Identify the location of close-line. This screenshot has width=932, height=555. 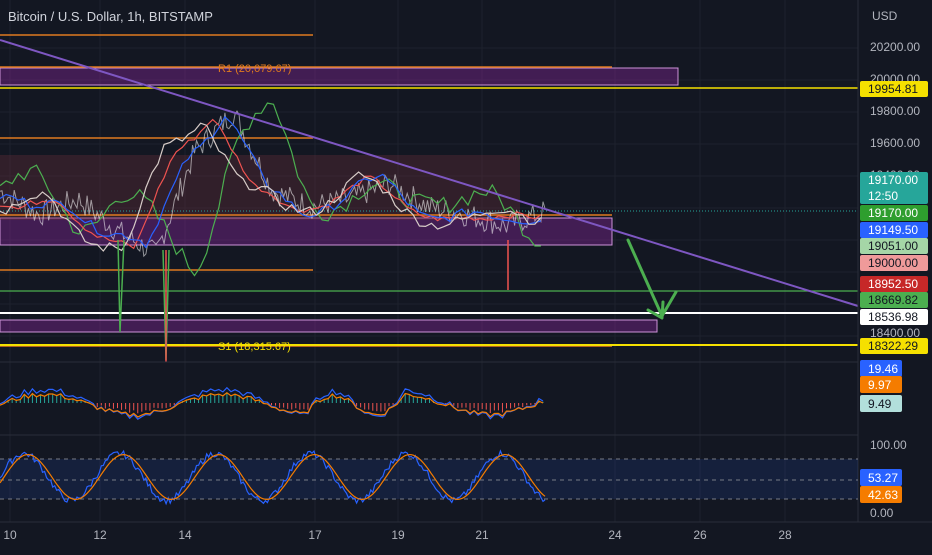
(271, 187).